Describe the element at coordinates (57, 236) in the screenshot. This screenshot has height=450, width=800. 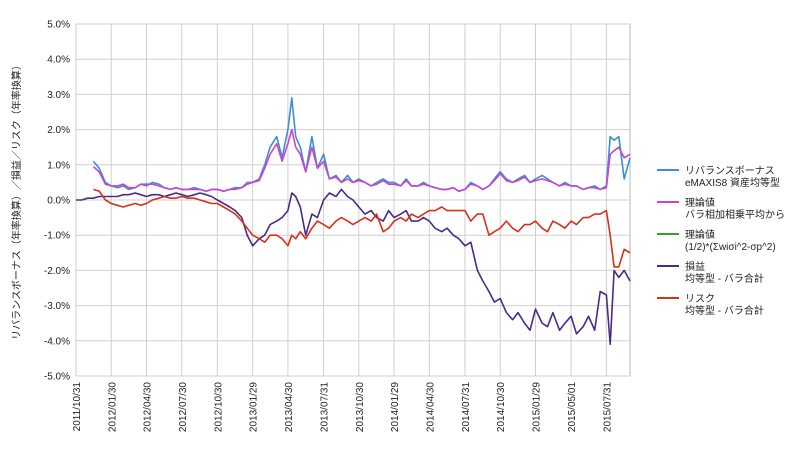
I see `y-tick-label: -1.0%` at that location.